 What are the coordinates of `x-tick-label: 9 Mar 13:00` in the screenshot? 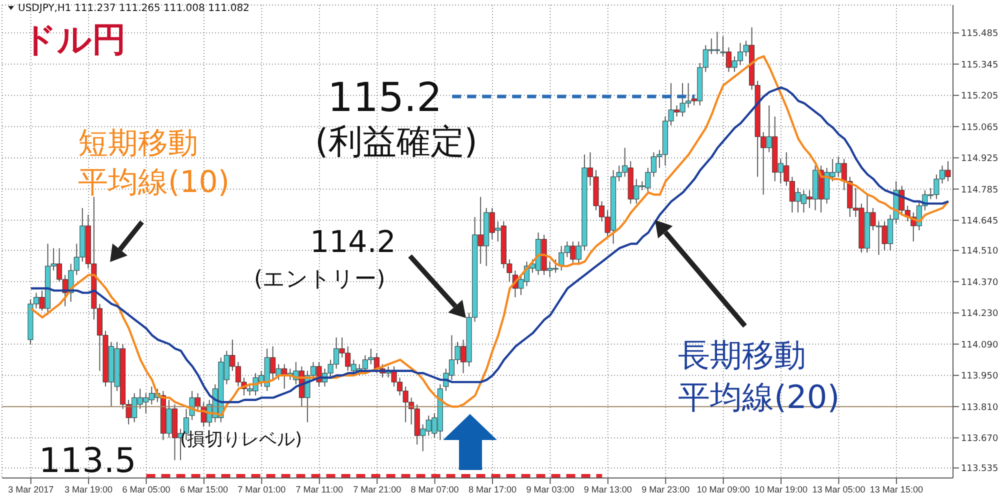 It's located at (608, 489).